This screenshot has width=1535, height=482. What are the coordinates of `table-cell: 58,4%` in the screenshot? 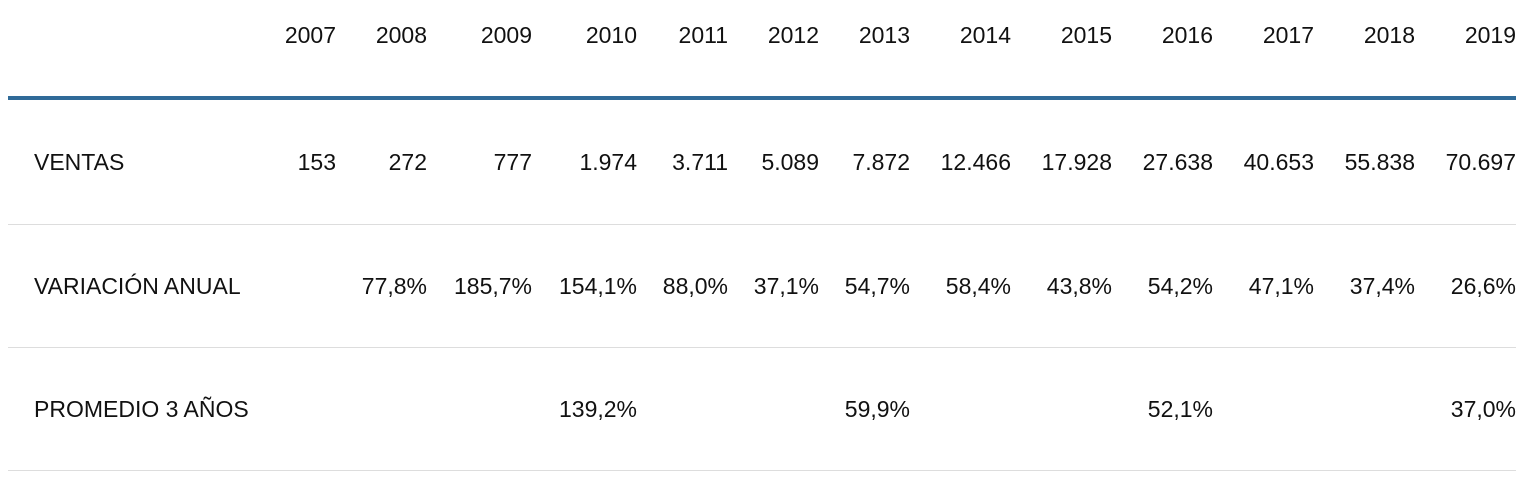 It's located at (960, 286).